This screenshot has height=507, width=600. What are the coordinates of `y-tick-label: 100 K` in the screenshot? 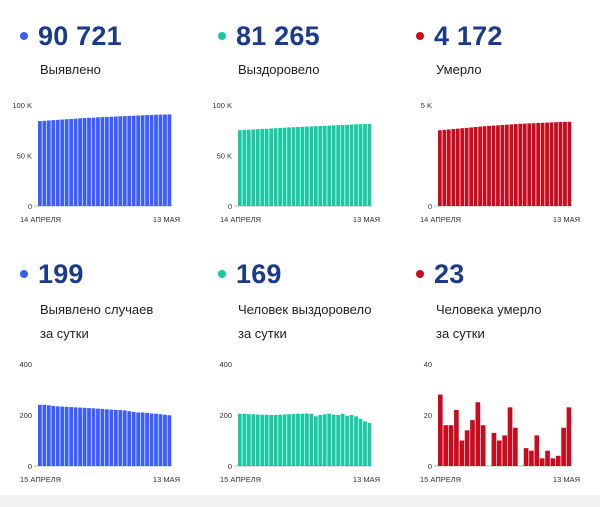 It's located at (222, 105).